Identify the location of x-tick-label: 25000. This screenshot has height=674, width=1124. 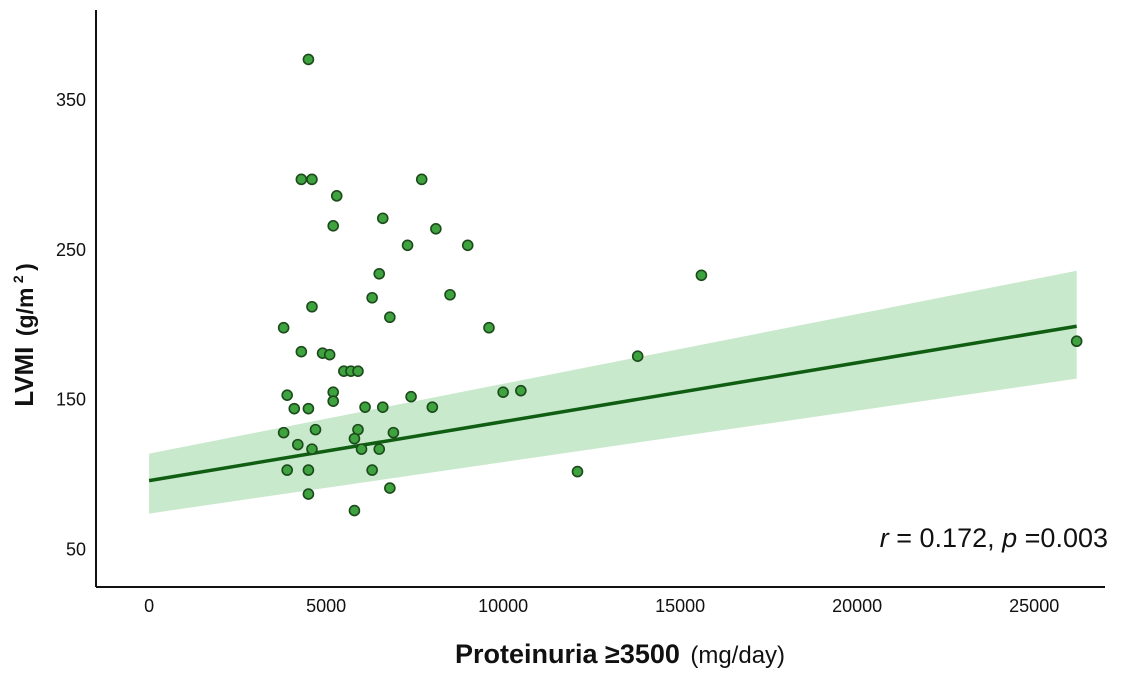
(1034, 606).